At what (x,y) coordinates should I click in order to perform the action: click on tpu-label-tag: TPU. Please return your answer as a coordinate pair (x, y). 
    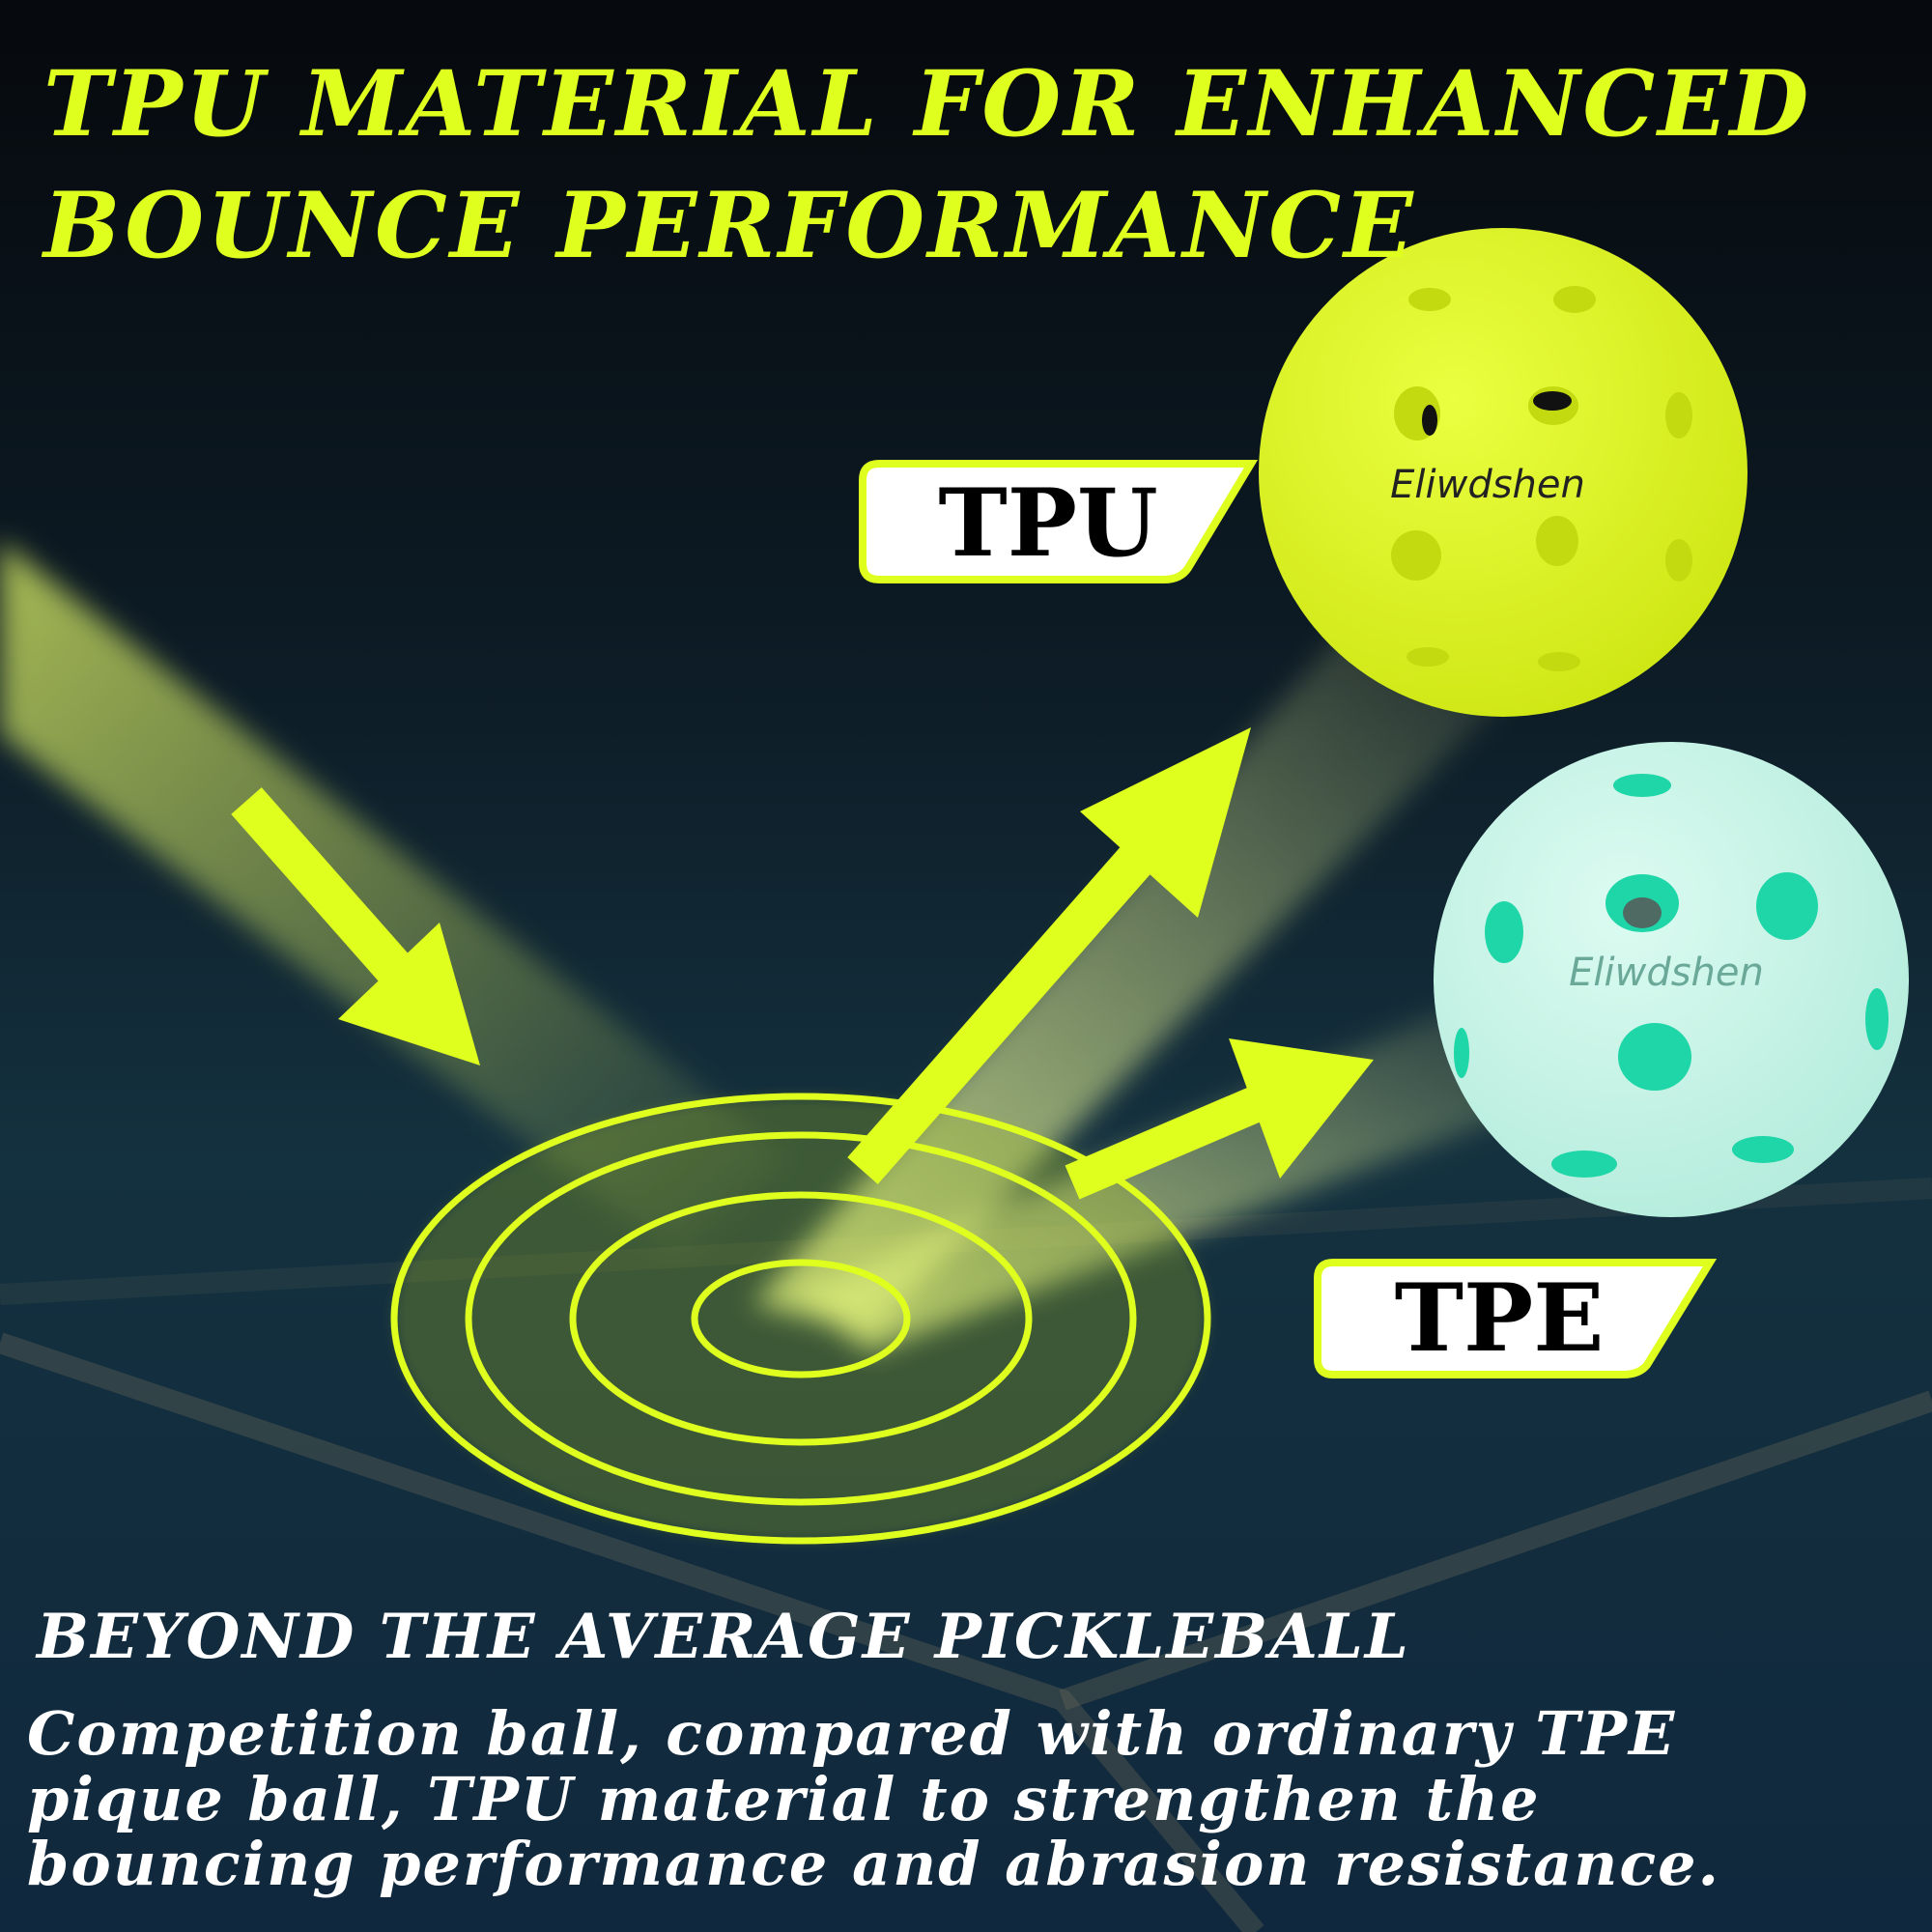
    Looking at the image, I should click on (1059, 521).